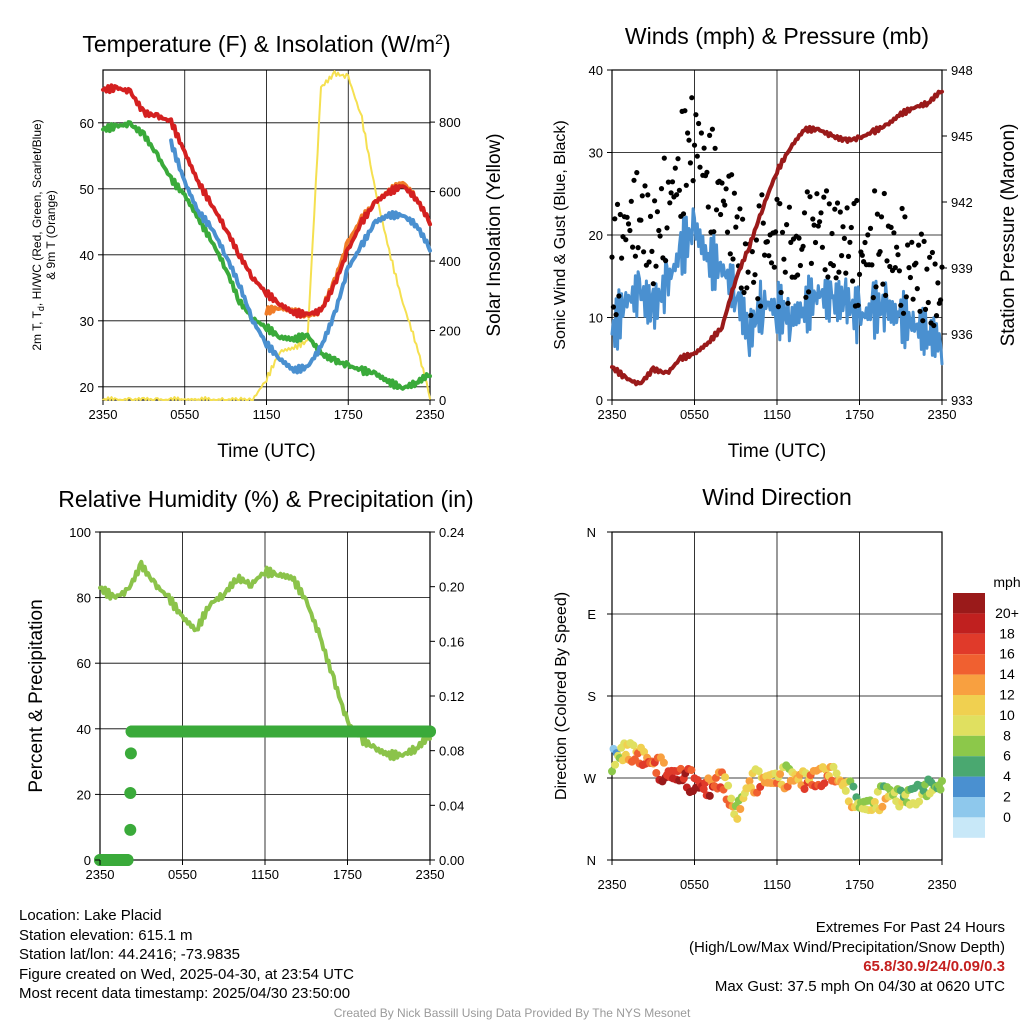 The image size is (1024, 1024). I want to click on legend-label: 8, so click(1007, 735).